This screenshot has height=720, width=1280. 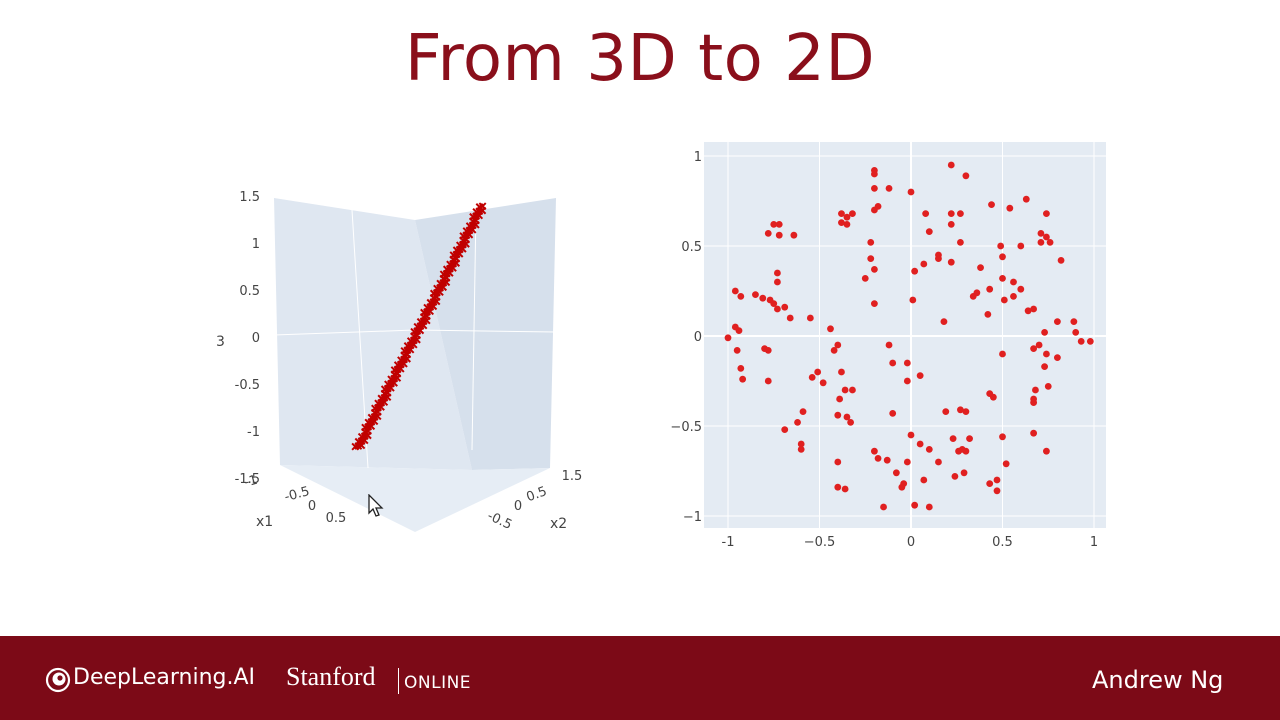 What do you see at coordinates (419, 326) in the screenshot?
I see `chart-3d-markers` at bounding box center [419, 326].